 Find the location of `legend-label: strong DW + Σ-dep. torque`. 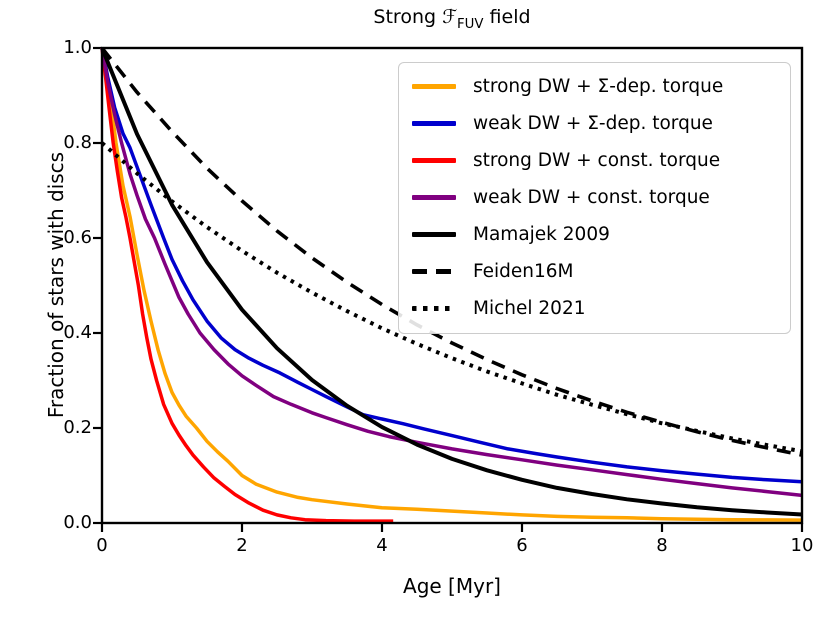

legend-label: strong DW + Σ-dep. torque is located at coordinates (598, 86).